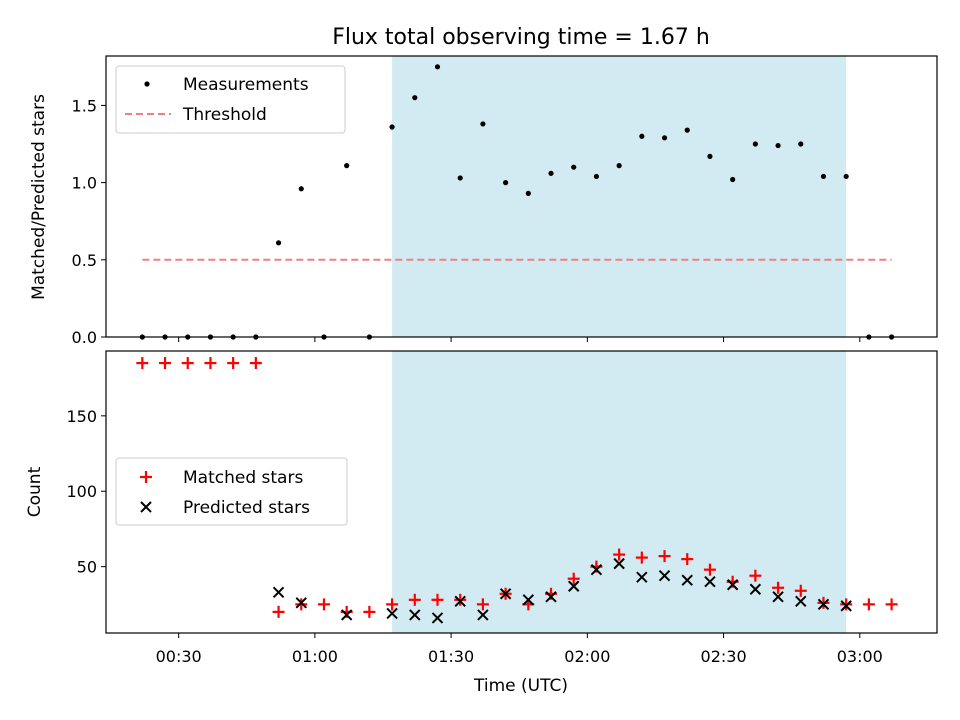  Describe the element at coordinates (179, 656) in the screenshot. I see `x-tick-label: 00:30` at that location.